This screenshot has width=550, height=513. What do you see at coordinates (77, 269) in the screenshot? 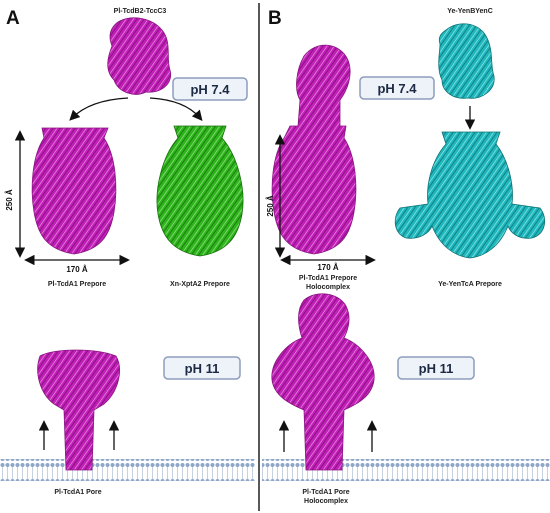
I see `width-dim-label-a: 170 Å` at bounding box center [77, 269].